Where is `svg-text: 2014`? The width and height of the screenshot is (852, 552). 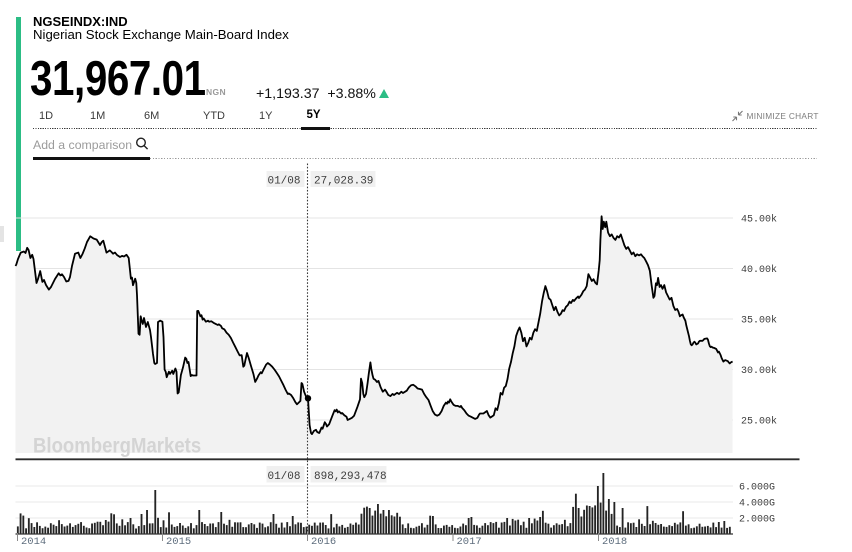
svg-text: 2014 is located at coordinates (33, 542).